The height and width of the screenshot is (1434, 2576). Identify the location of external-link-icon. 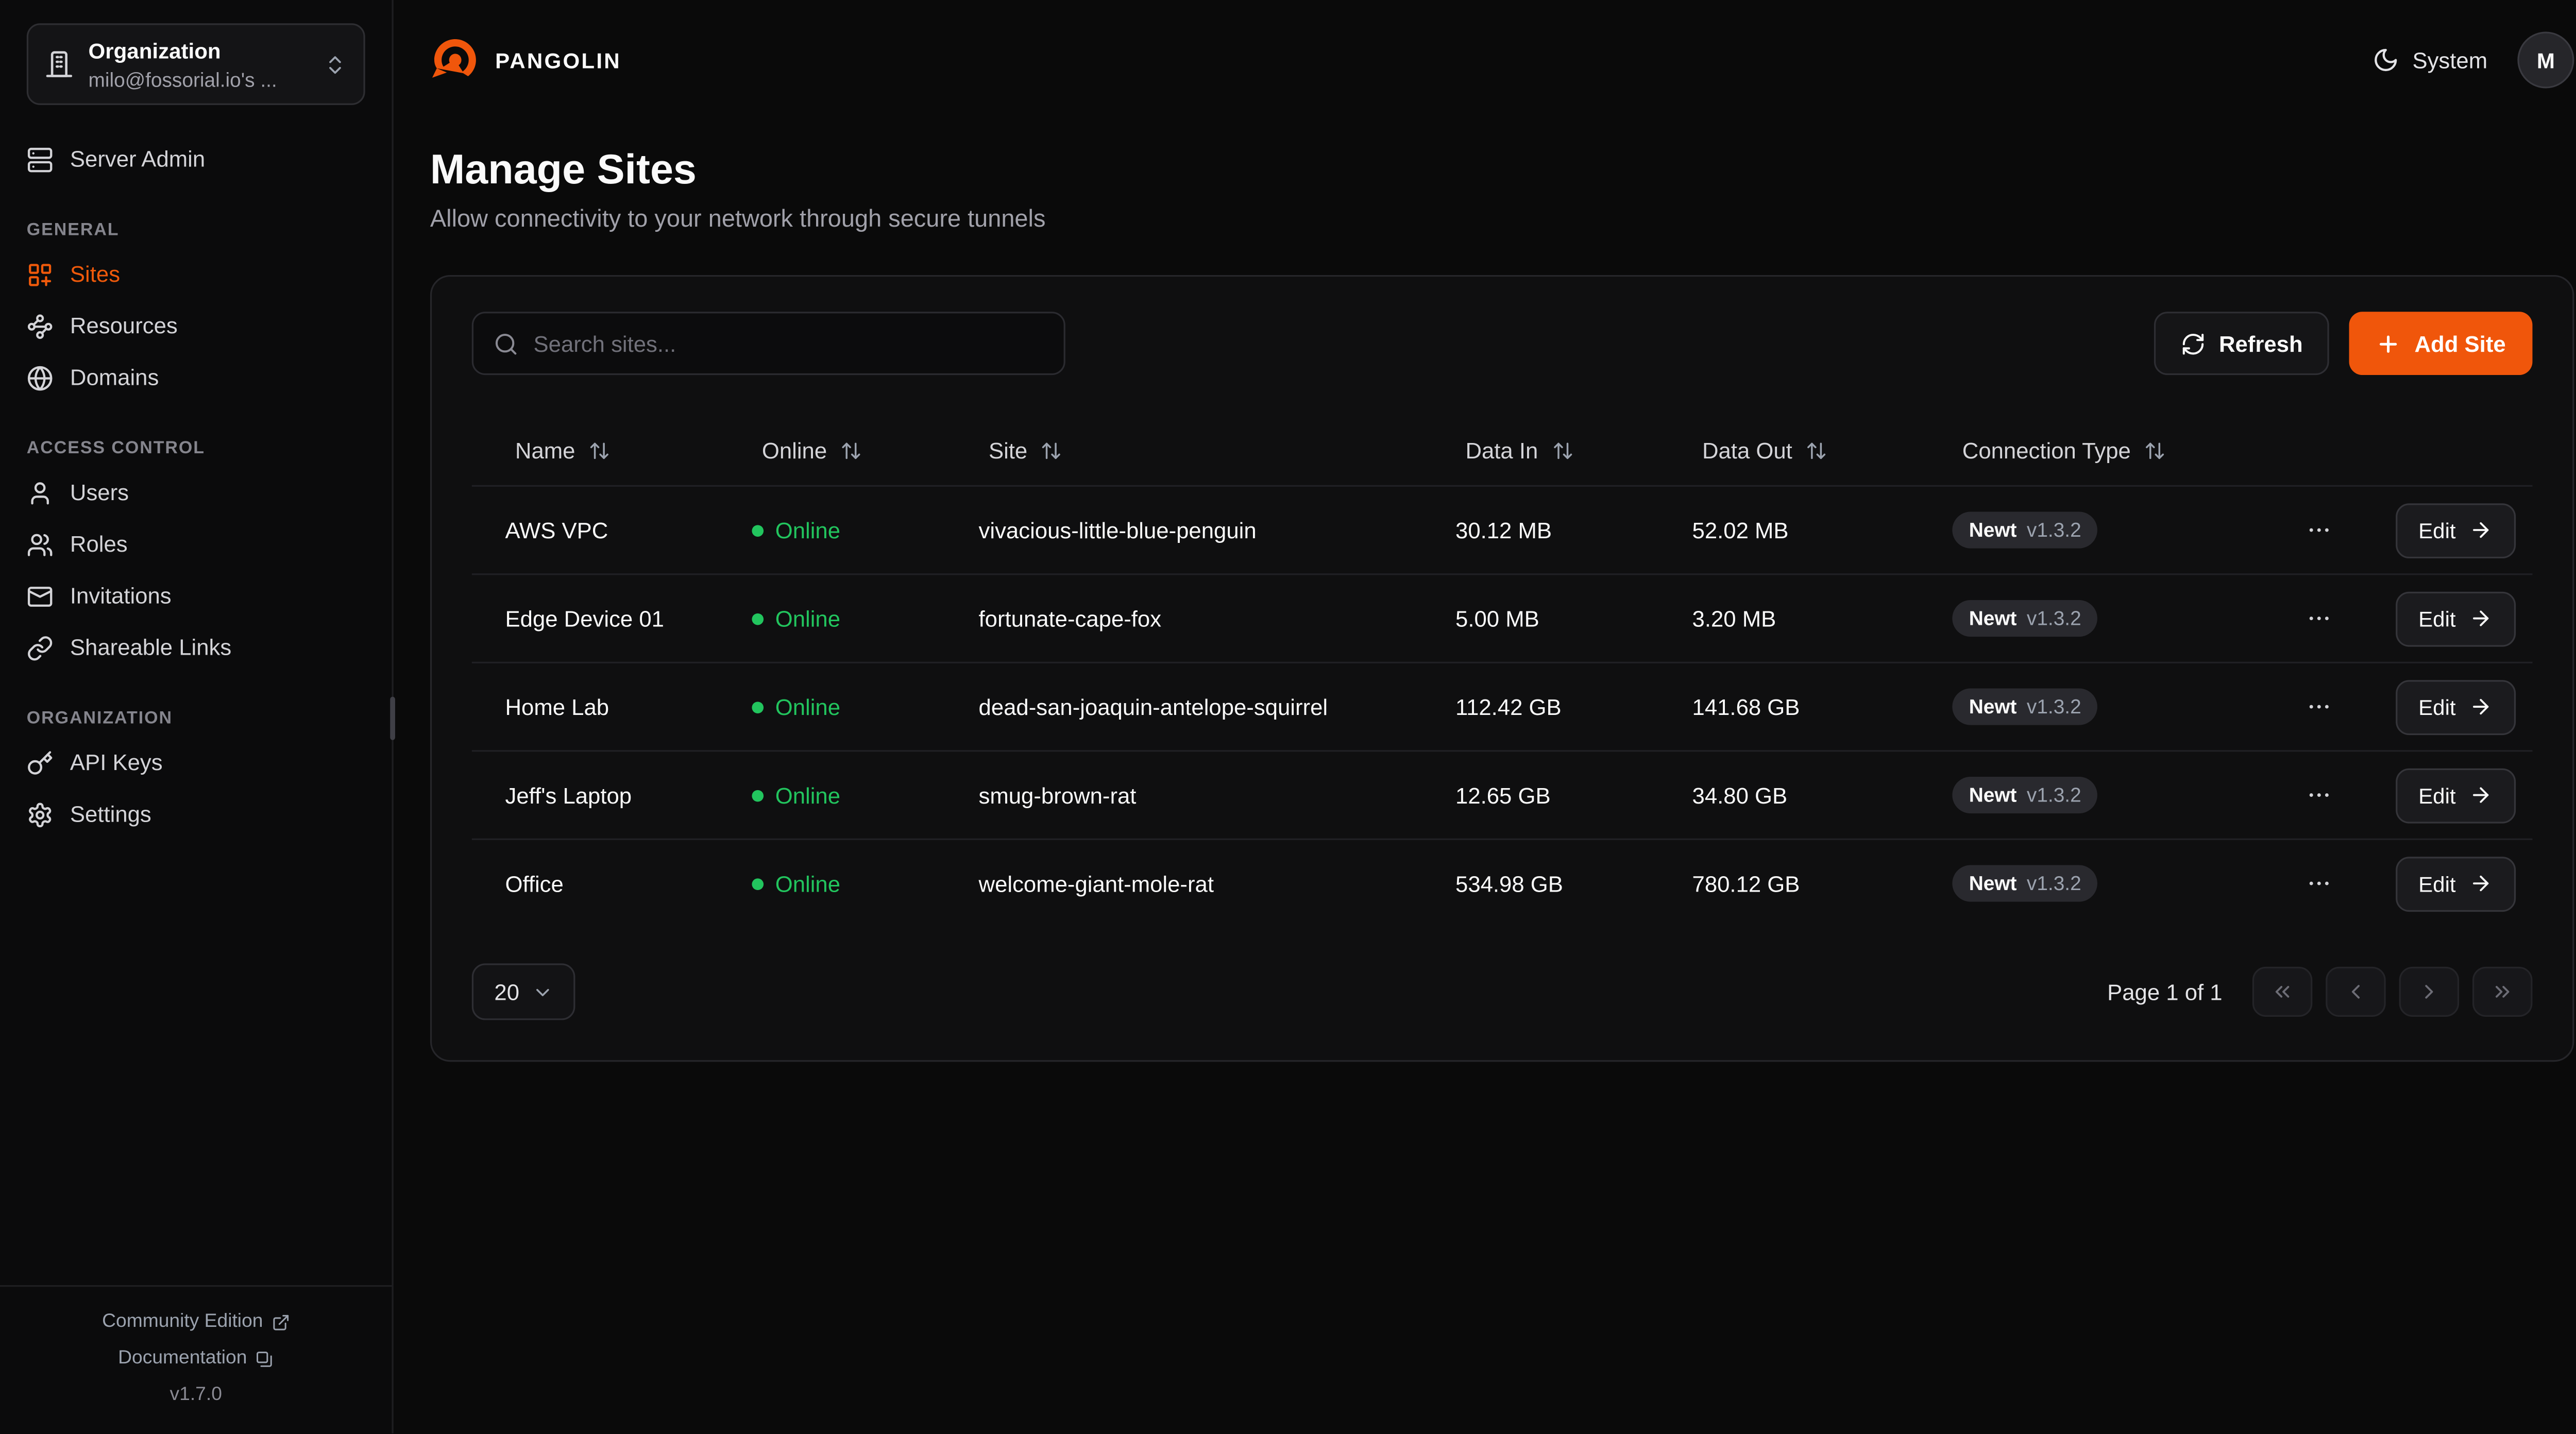
(281, 1322).